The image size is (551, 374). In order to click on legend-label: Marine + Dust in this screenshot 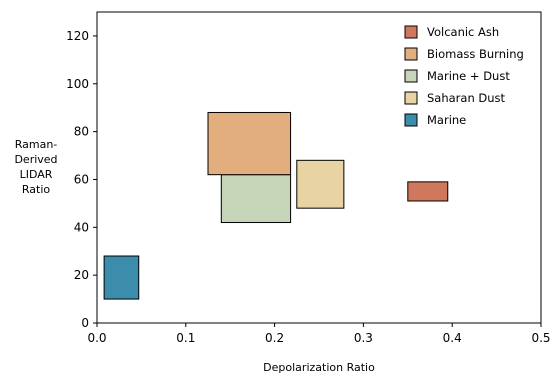, I will do `click(468, 76)`.